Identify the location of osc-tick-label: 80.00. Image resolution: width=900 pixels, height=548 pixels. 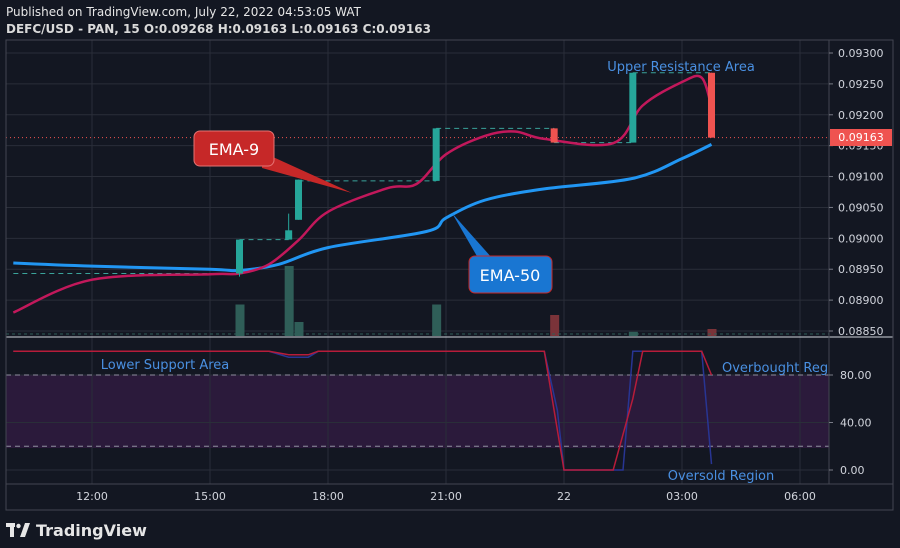
(856, 375).